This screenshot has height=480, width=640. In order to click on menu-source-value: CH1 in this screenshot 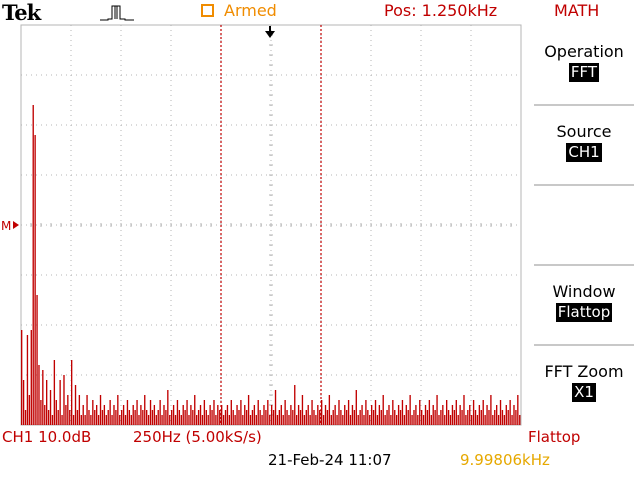, I will do `click(584, 152)`.